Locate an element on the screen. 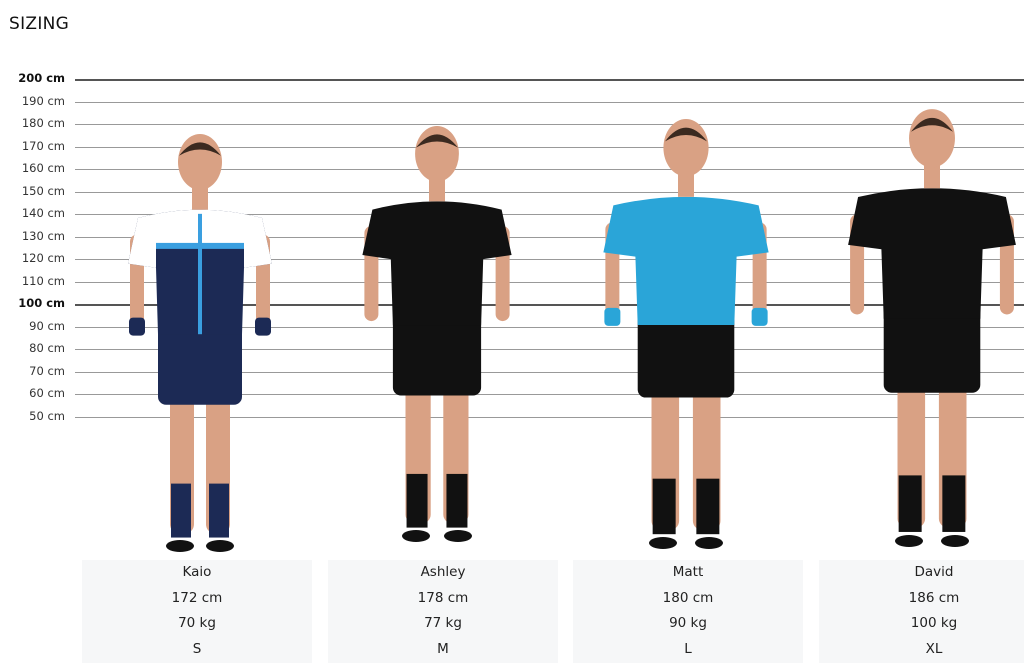 This screenshot has height=668, width=1024. ruler-label: 50 cm is located at coordinates (47, 415).